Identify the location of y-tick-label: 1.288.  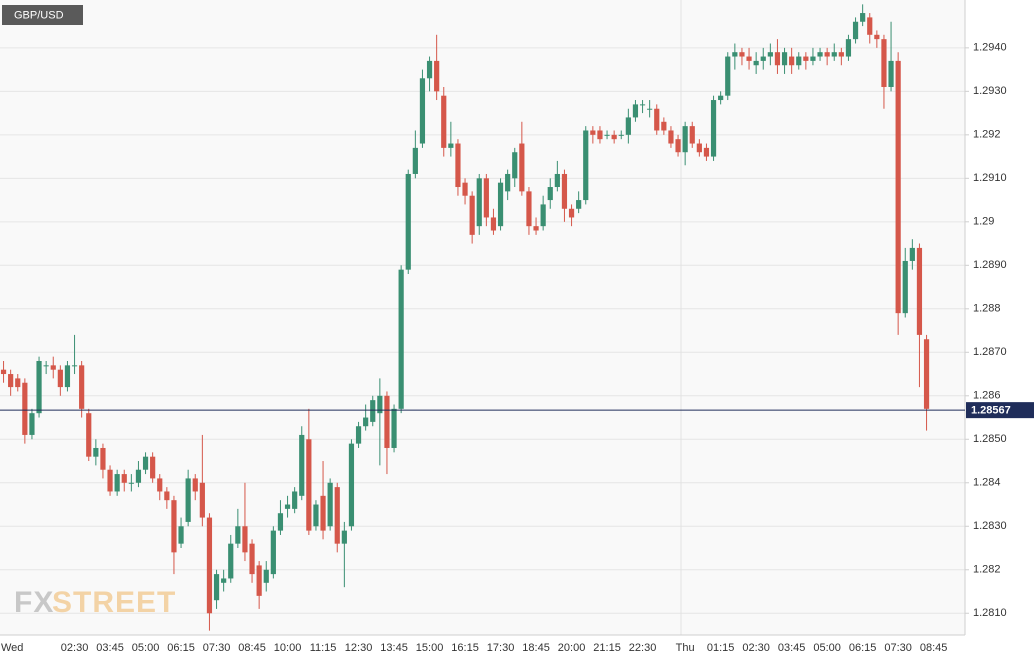
(987, 309).